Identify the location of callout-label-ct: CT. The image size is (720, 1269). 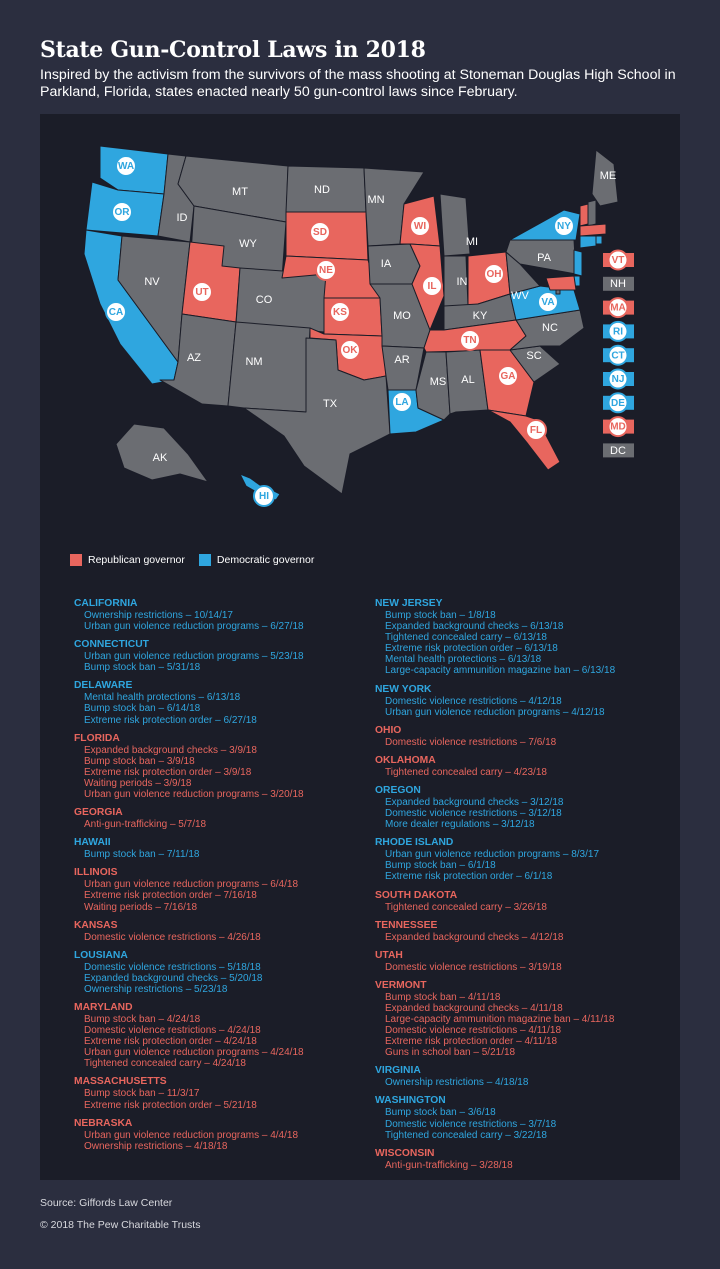
(617, 355).